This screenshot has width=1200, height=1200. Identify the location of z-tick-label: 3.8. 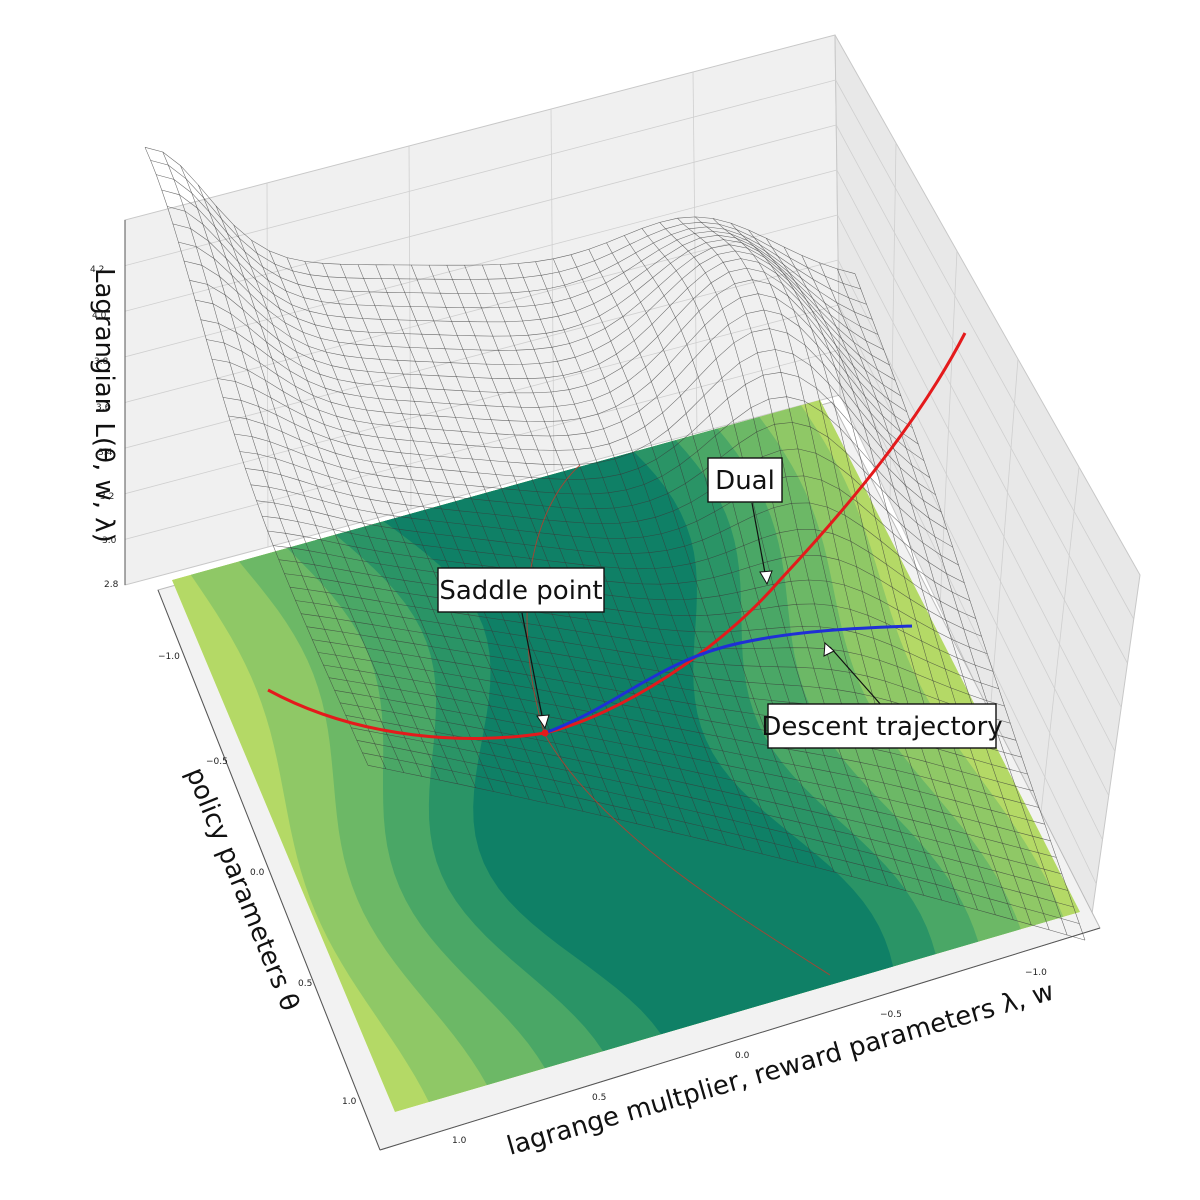
(101, 362).